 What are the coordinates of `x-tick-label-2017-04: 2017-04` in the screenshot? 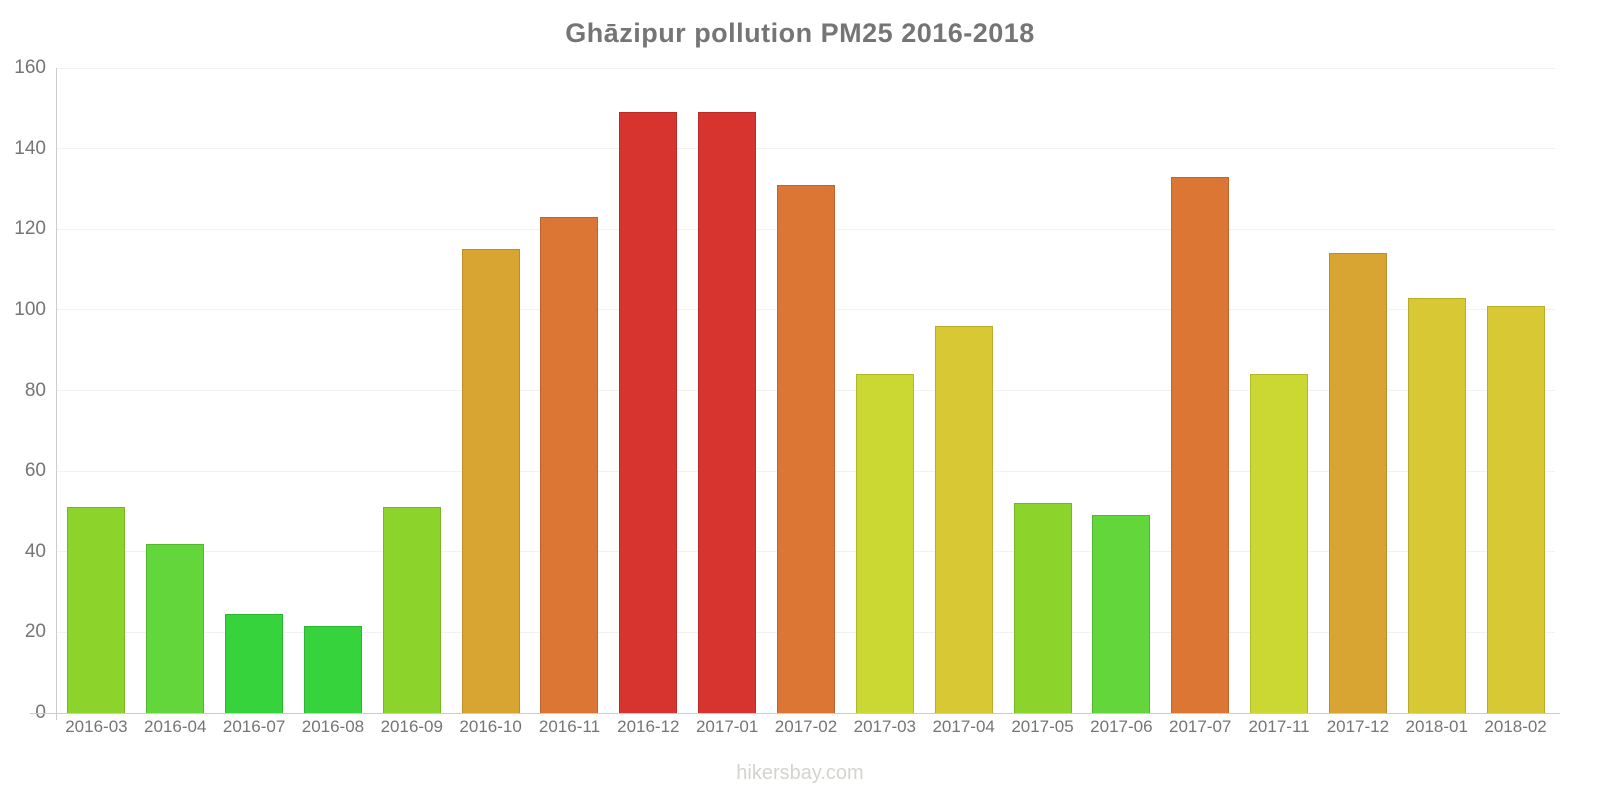 It's located at (963, 726).